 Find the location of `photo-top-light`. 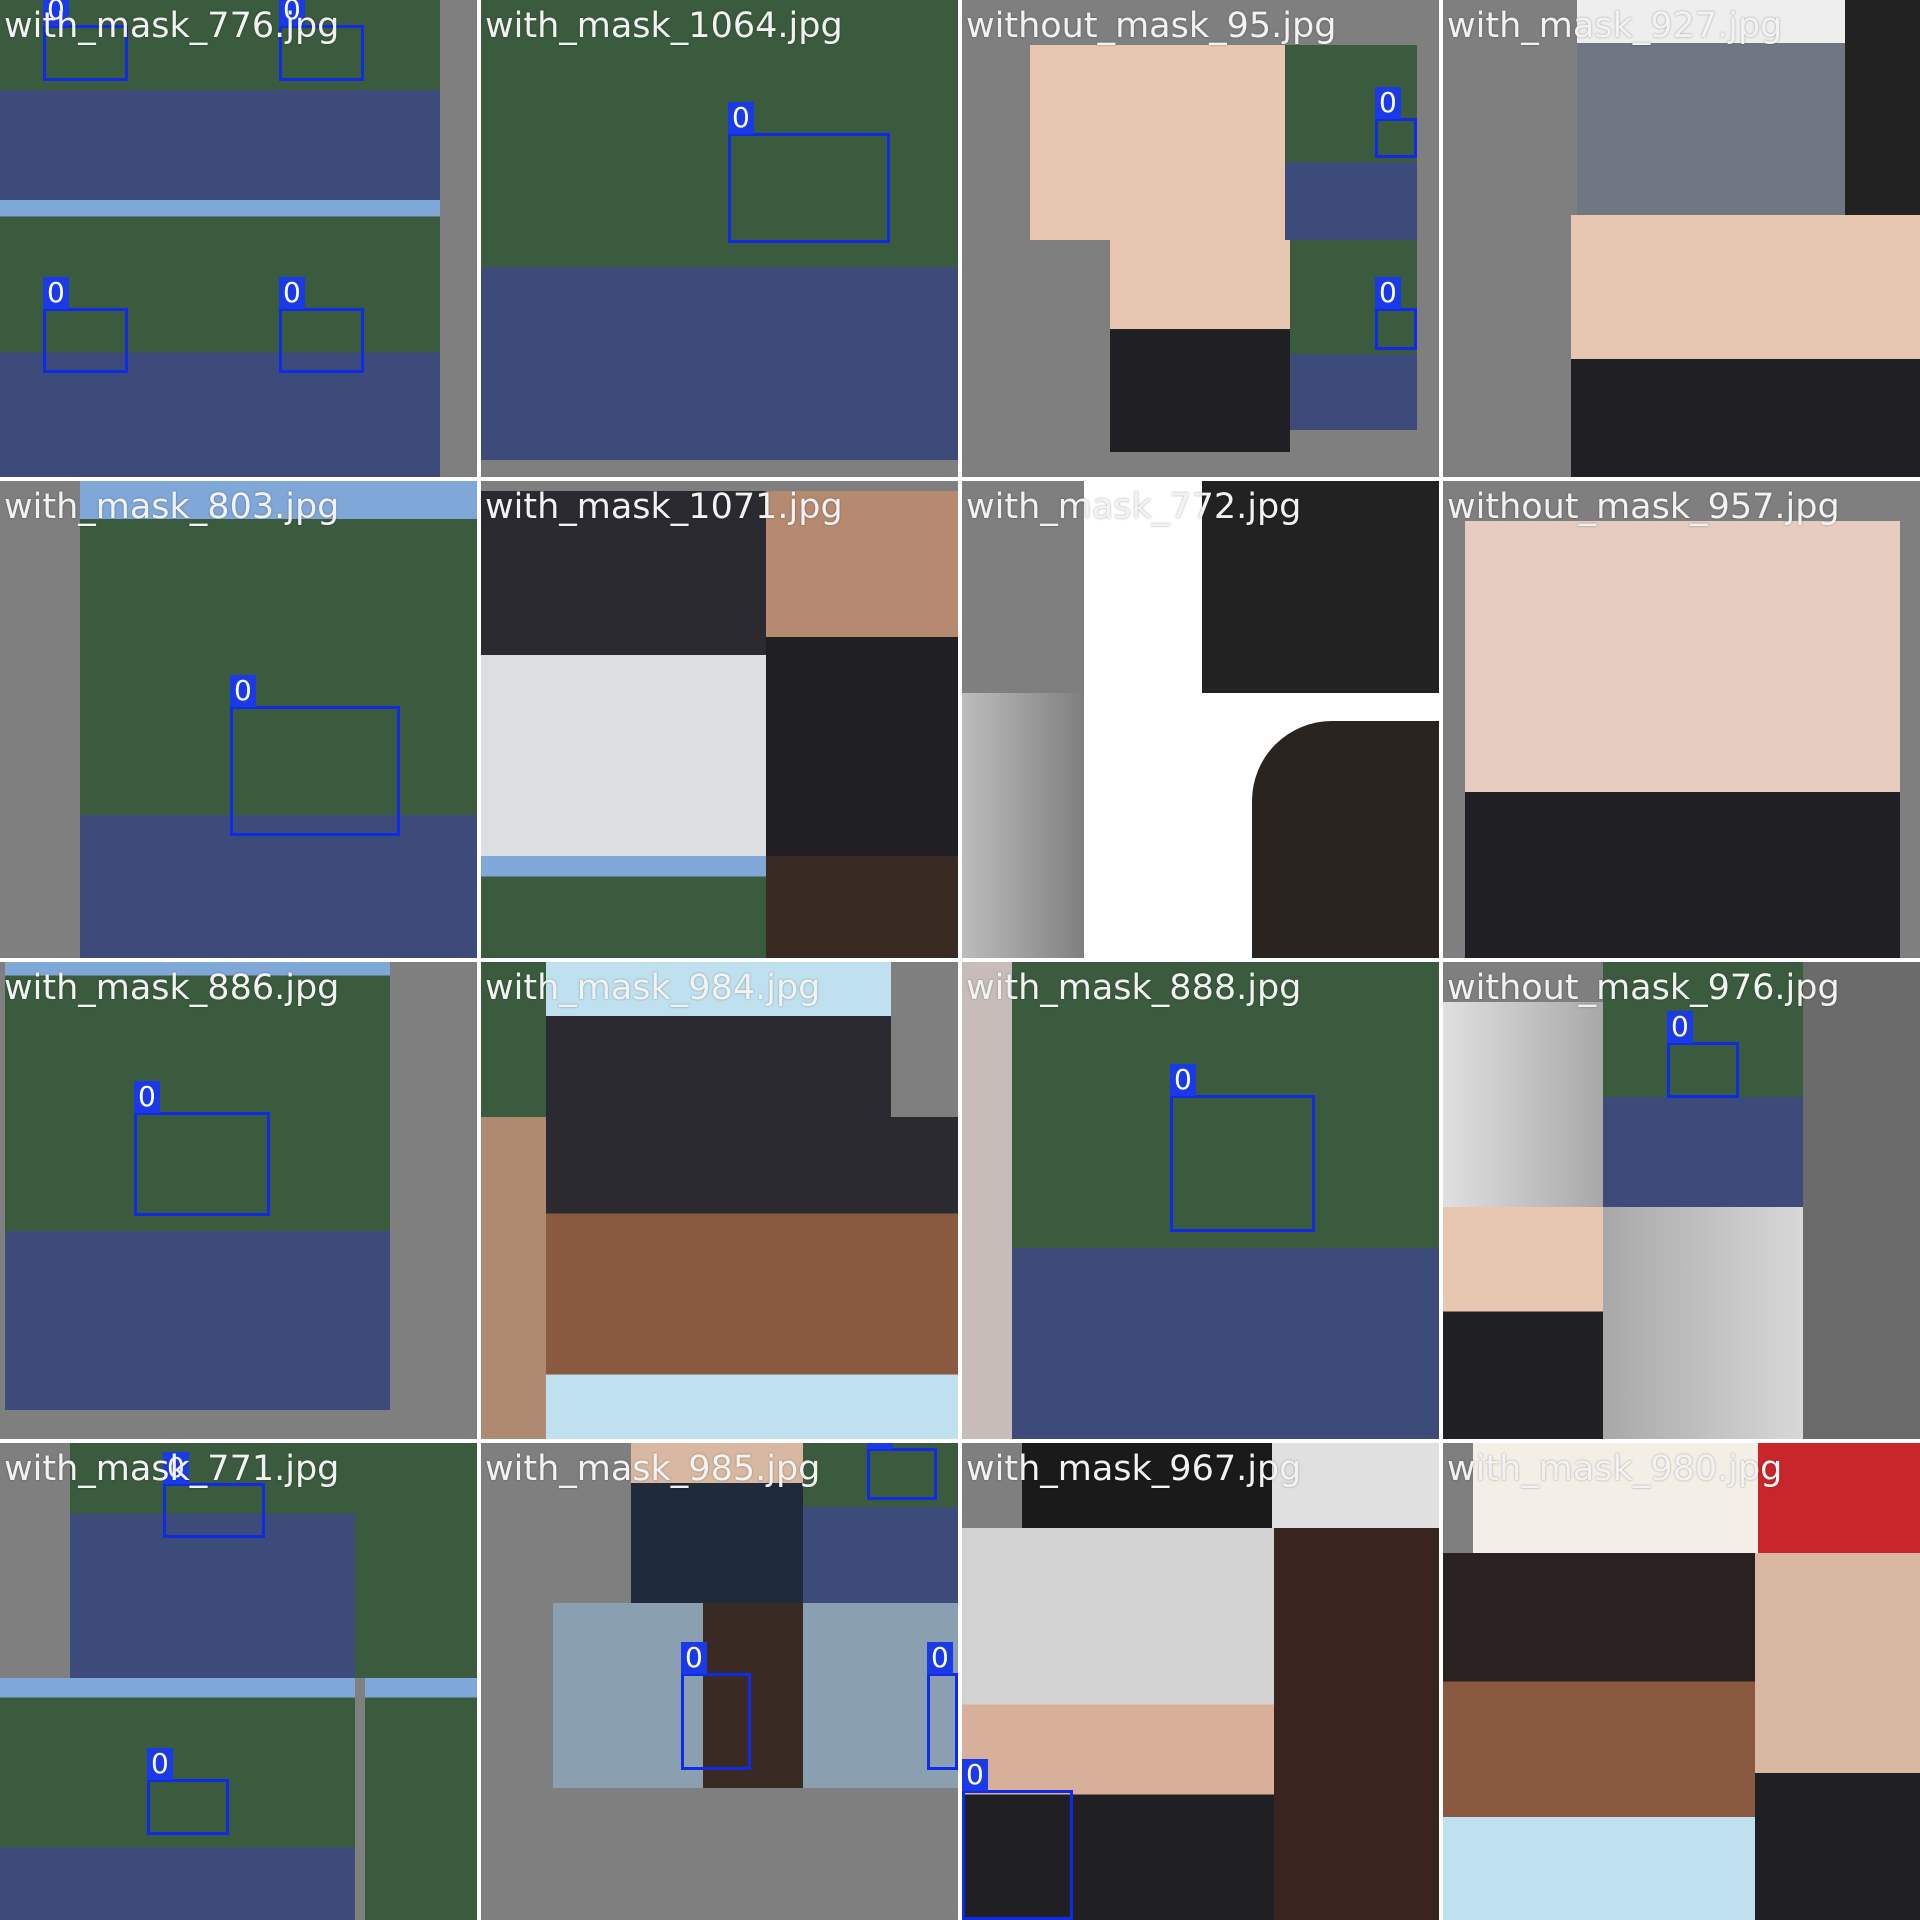

photo-top-light is located at coordinates (1615, 1498).